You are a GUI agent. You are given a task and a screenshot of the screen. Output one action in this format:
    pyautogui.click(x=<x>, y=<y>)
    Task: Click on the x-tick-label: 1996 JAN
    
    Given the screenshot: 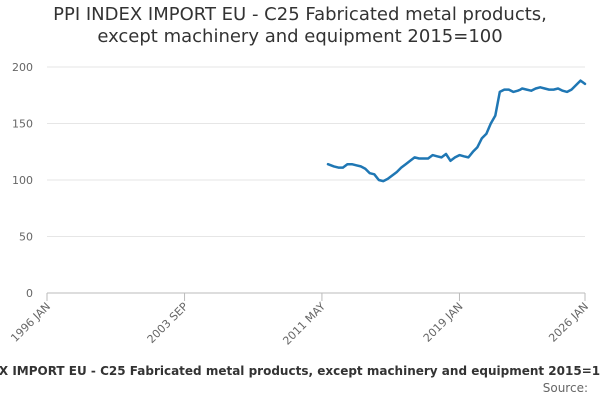 What is the action you would take?
    pyautogui.click(x=30, y=322)
    